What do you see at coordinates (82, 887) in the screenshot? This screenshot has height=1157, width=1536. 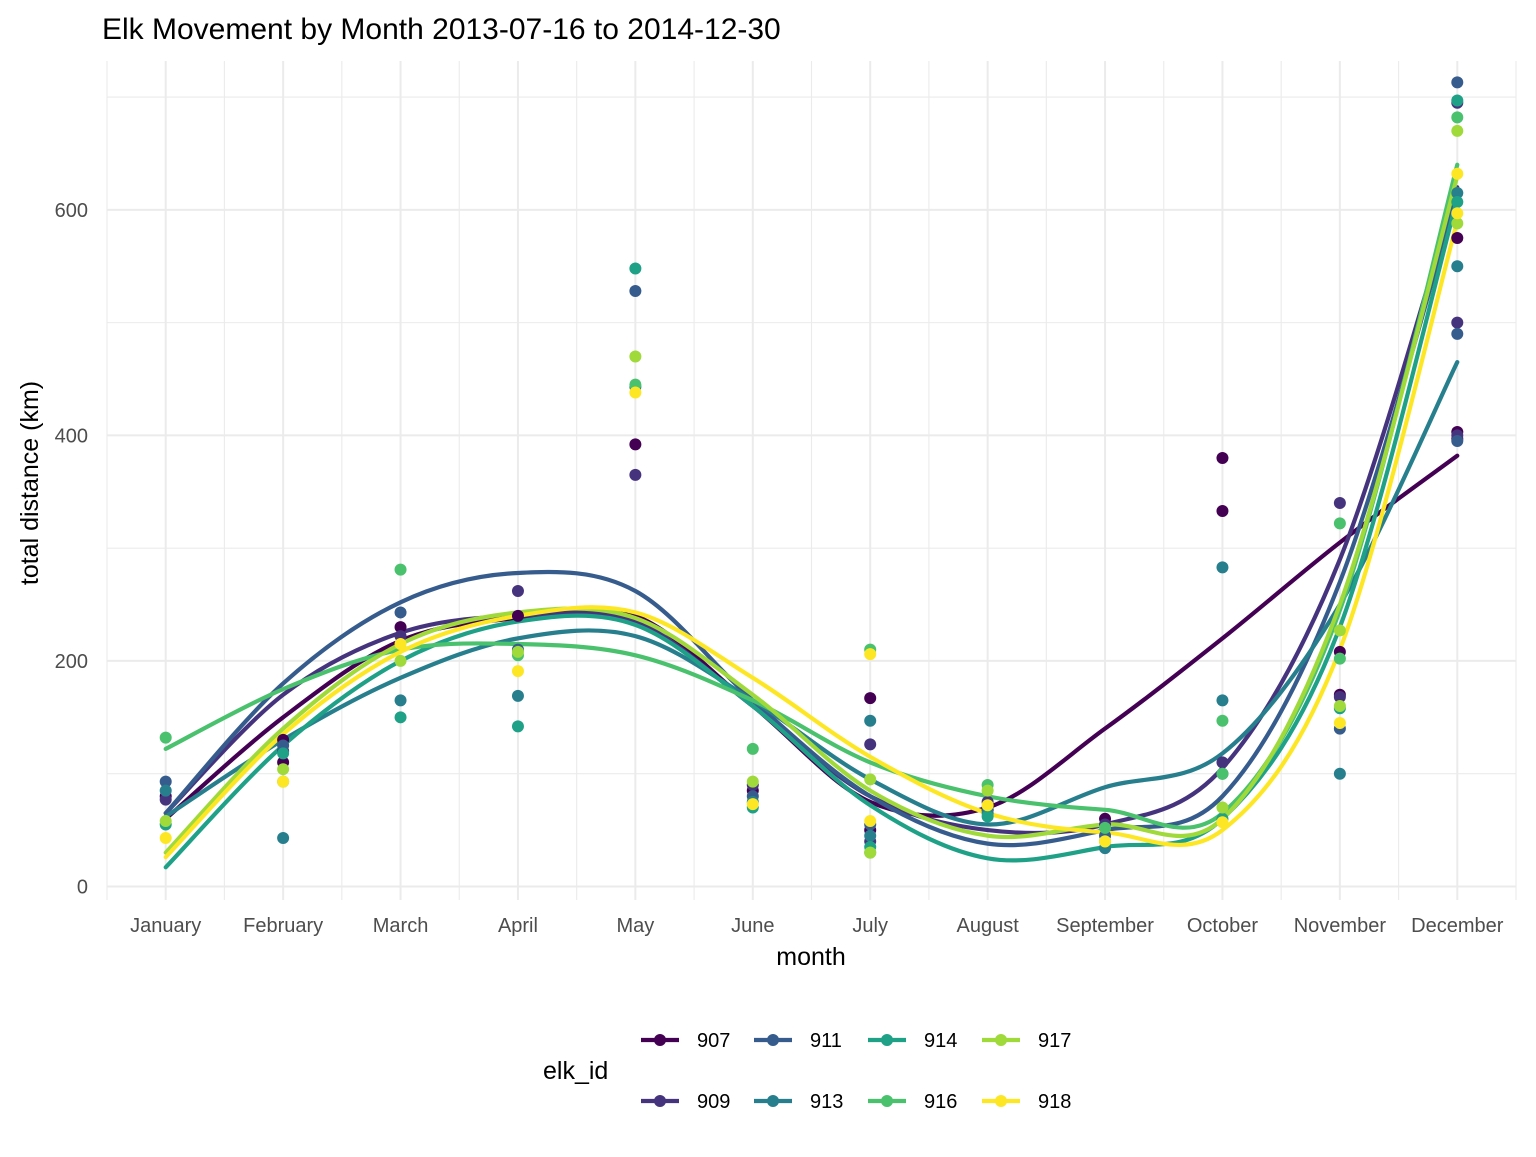 I see `y-tick-label: 0` at bounding box center [82, 887].